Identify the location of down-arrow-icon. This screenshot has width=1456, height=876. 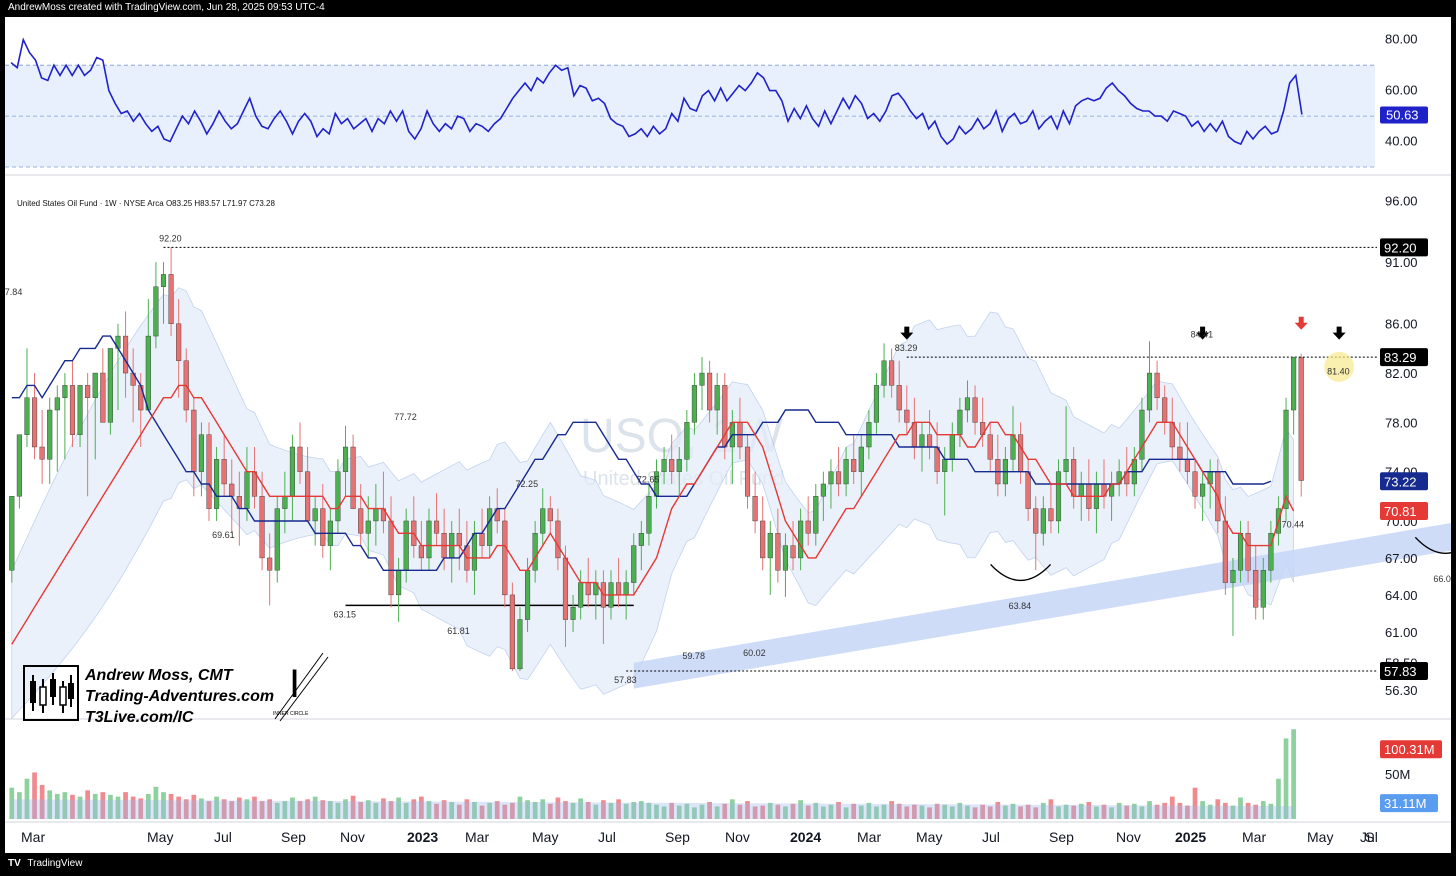
(1203, 333).